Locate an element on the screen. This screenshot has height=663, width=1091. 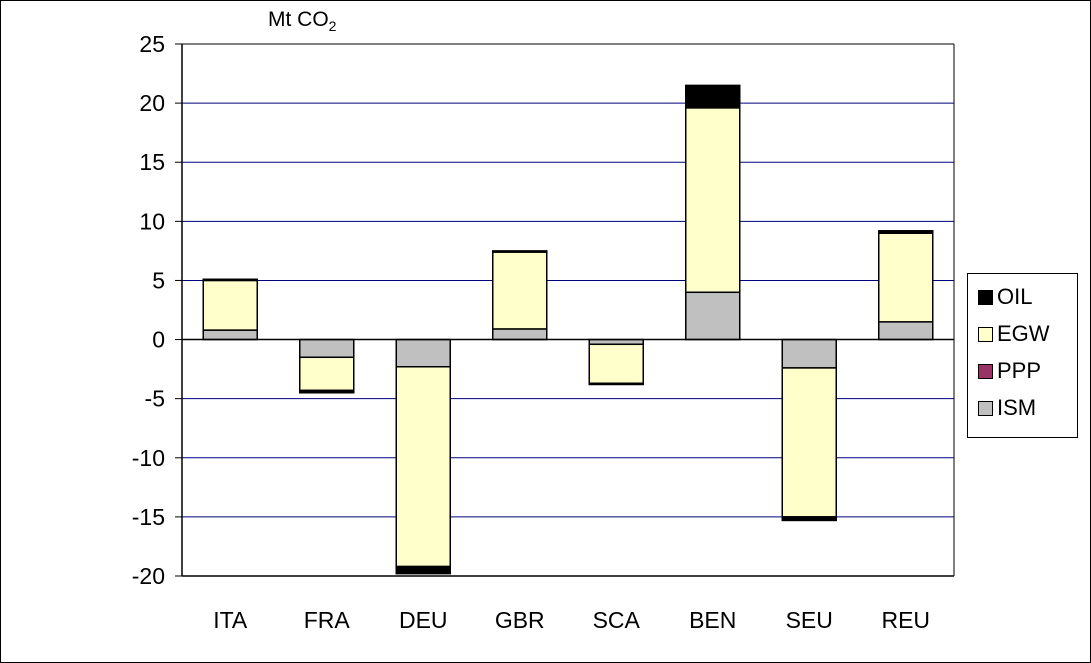
legend-swatch-oil is located at coordinates (985, 297).